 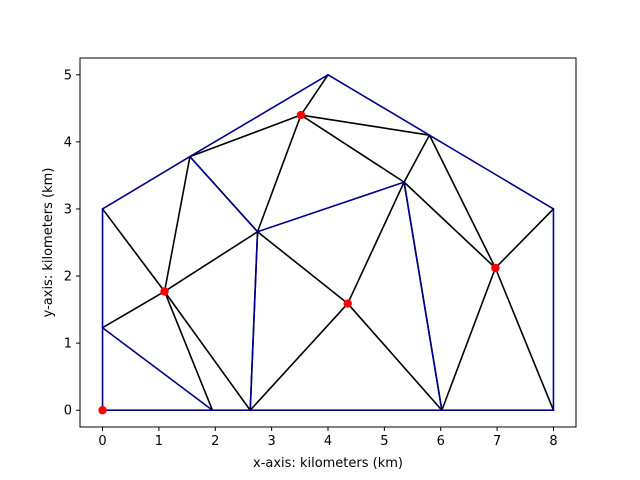 What do you see at coordinates (68, 75) in the screenshot?
I see `y-tick-label: 5` at bounding box center [68, 75].